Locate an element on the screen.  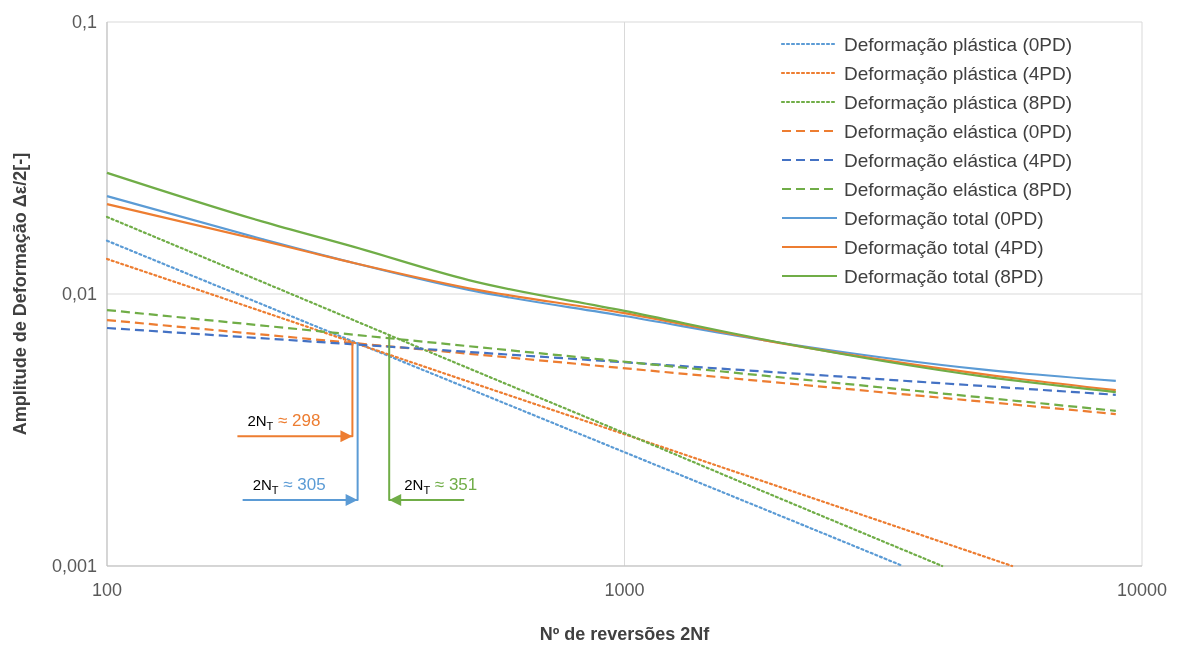
y-tick-label: 0,1 is located at coordinates (84, 22).